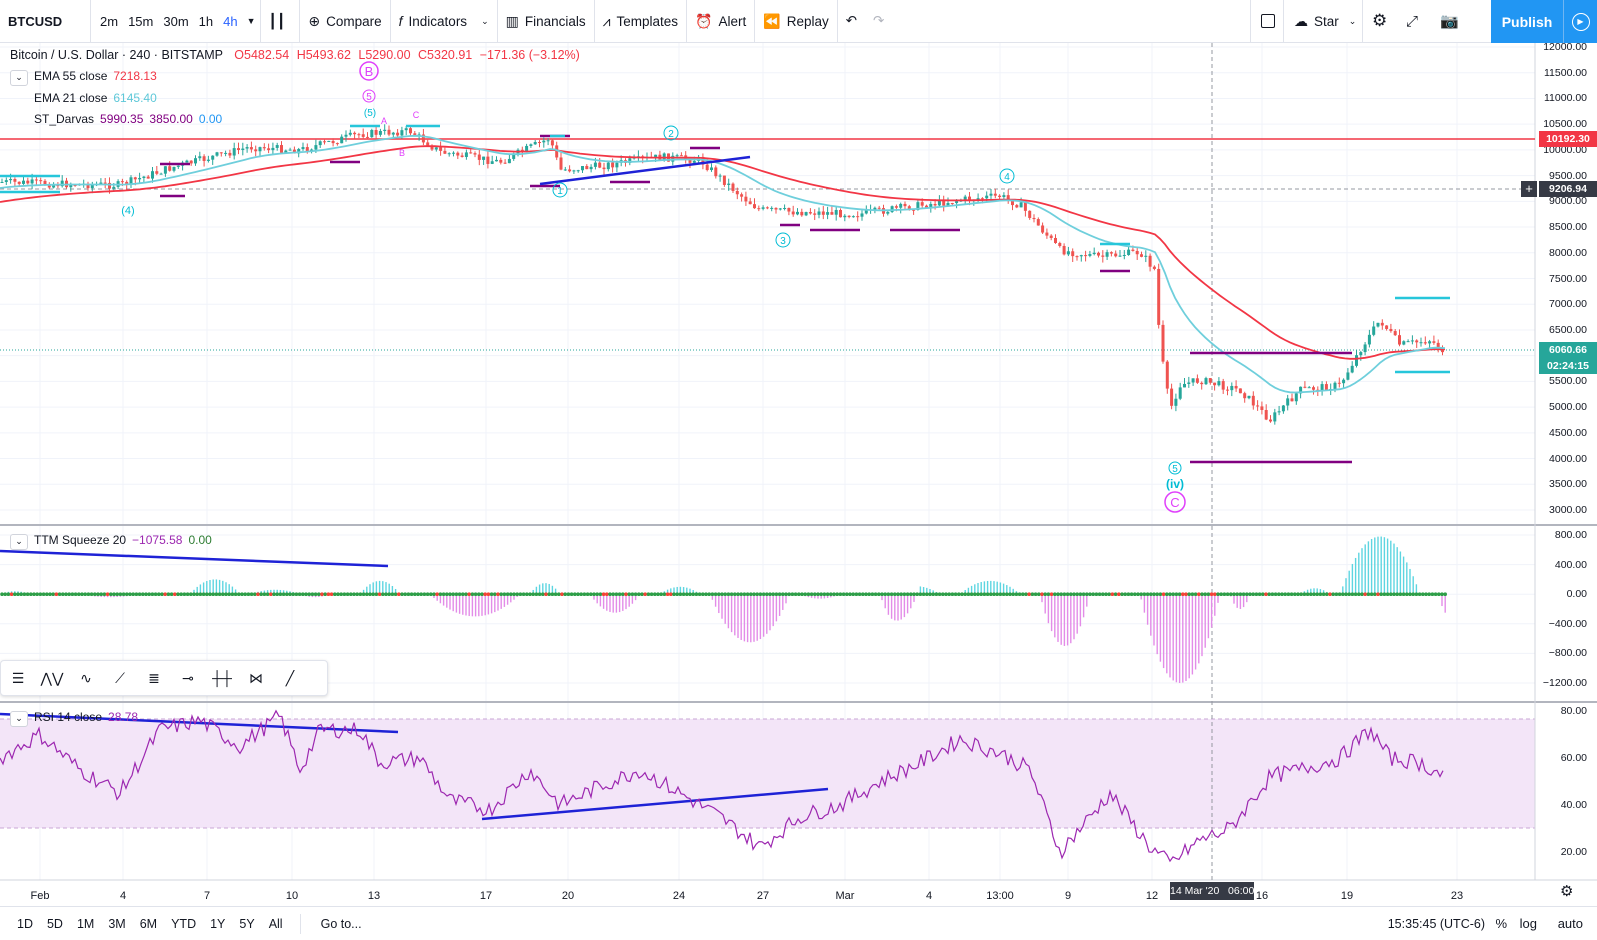 The height and width of the screenshot is (940, 1597). What do you see at coordinates (251, 21) in the screenshot?
I see `chevron-down-icon: ▼` at bounding box center [251, 21].